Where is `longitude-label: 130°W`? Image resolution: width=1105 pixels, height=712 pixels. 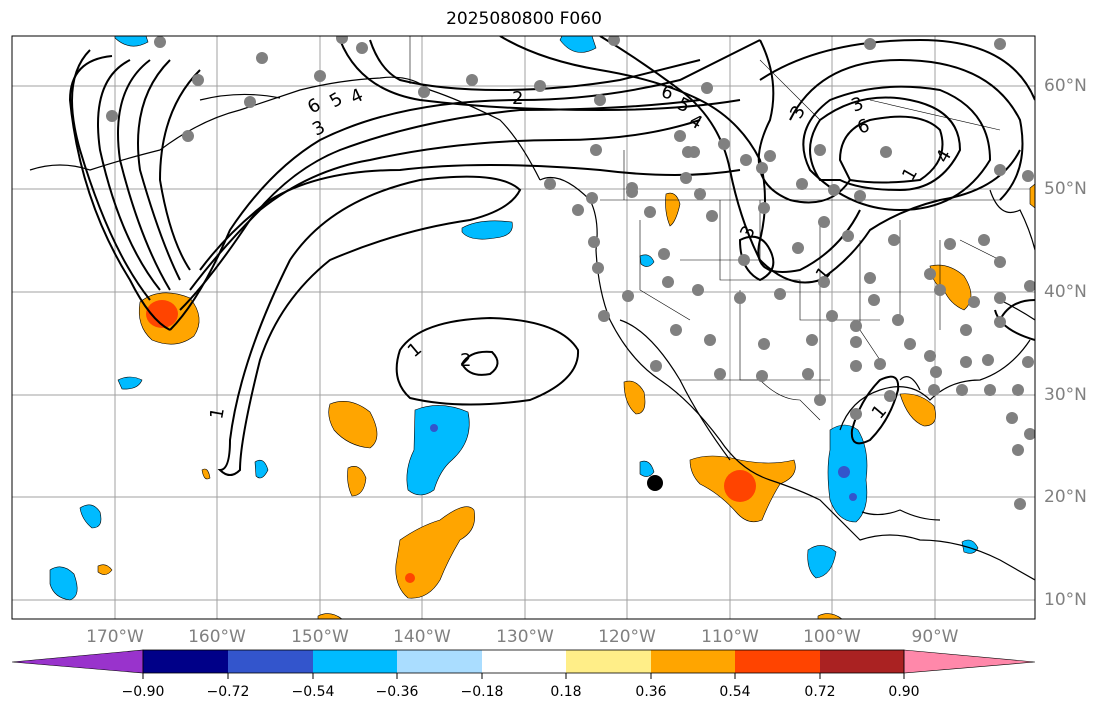
longitude-label: 130°W is located at coordinates (525, 637).